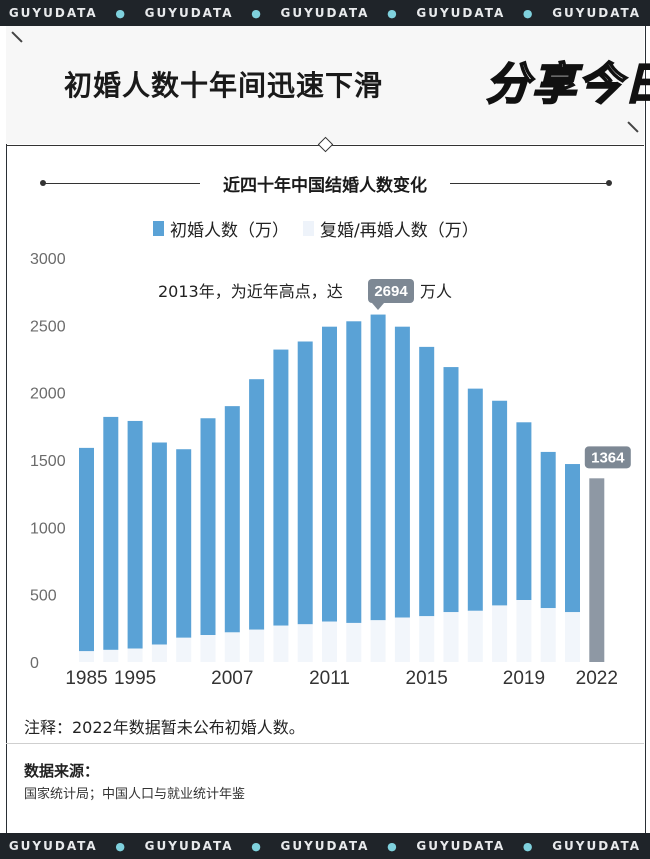  I want to click on y-tick-label: 3000, so click(48, 259).